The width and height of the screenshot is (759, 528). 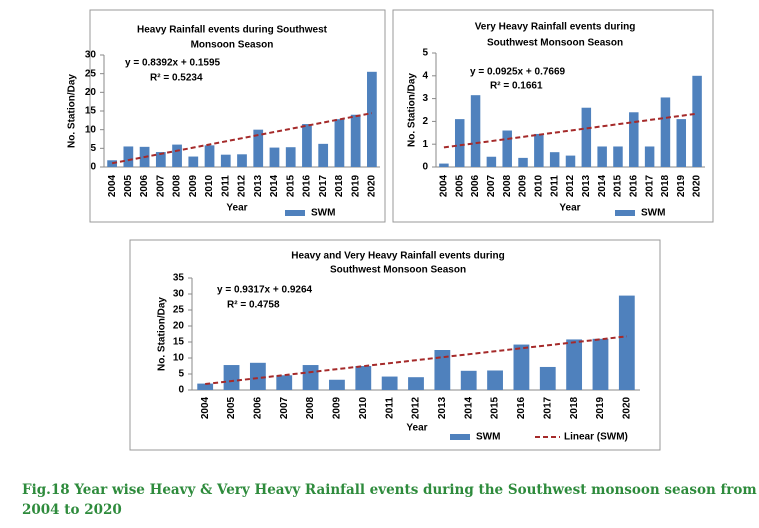 What do you see at coordinates (176, 78) in the screenshot?
I see `equation: R² = 0.5234` at bounding box center [176, 78].